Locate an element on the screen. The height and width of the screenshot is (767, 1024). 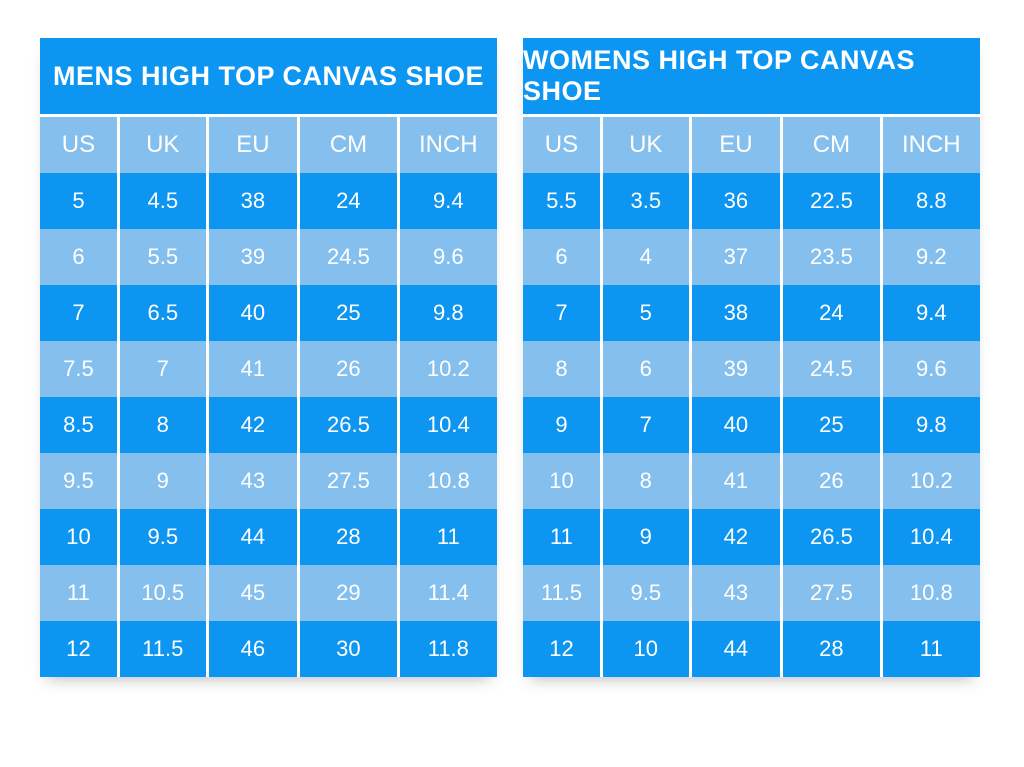
size-cell: 7.5 is located at coordinates (78, 369).